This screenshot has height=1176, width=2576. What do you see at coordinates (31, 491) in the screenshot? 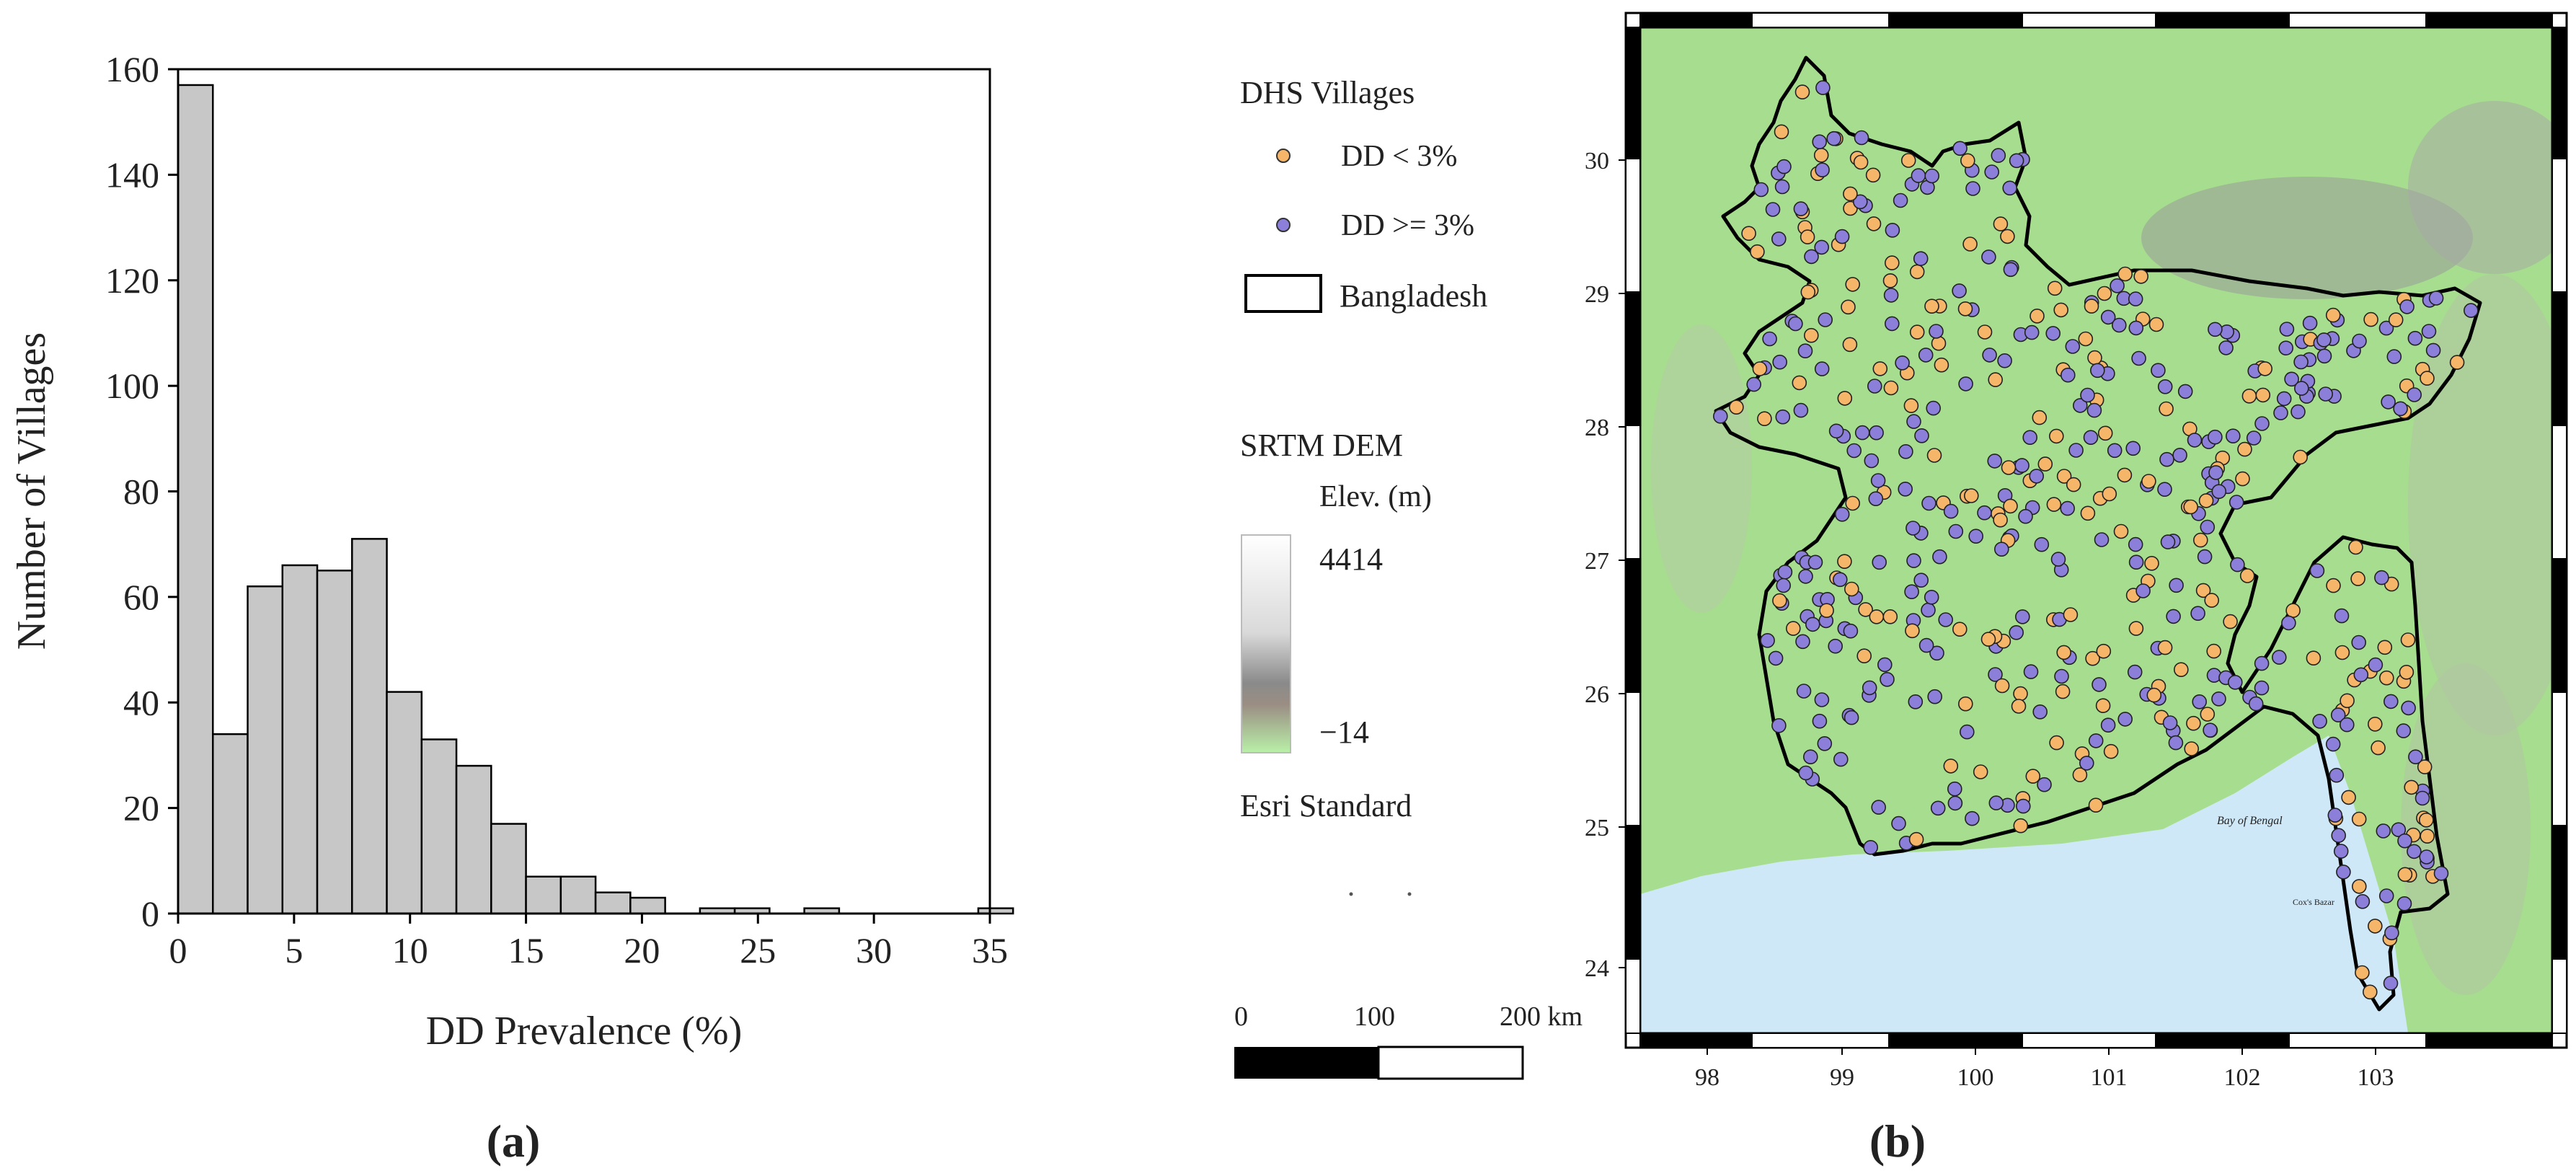
I see `y-axis-label: Number of Villages` at bounding box center [31, 491].